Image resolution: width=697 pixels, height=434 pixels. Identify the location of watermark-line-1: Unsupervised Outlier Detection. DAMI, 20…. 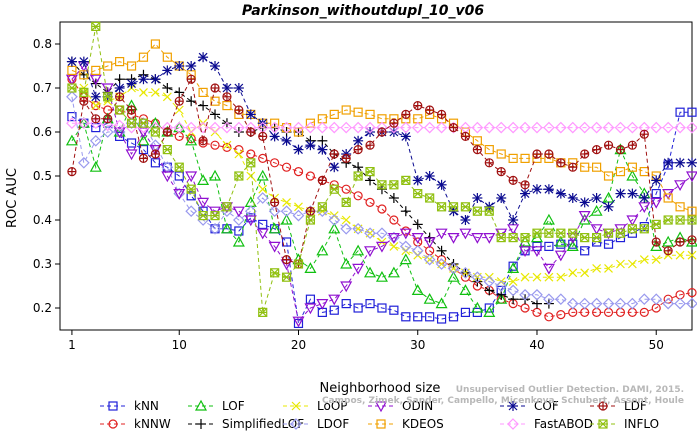
(570, 390).